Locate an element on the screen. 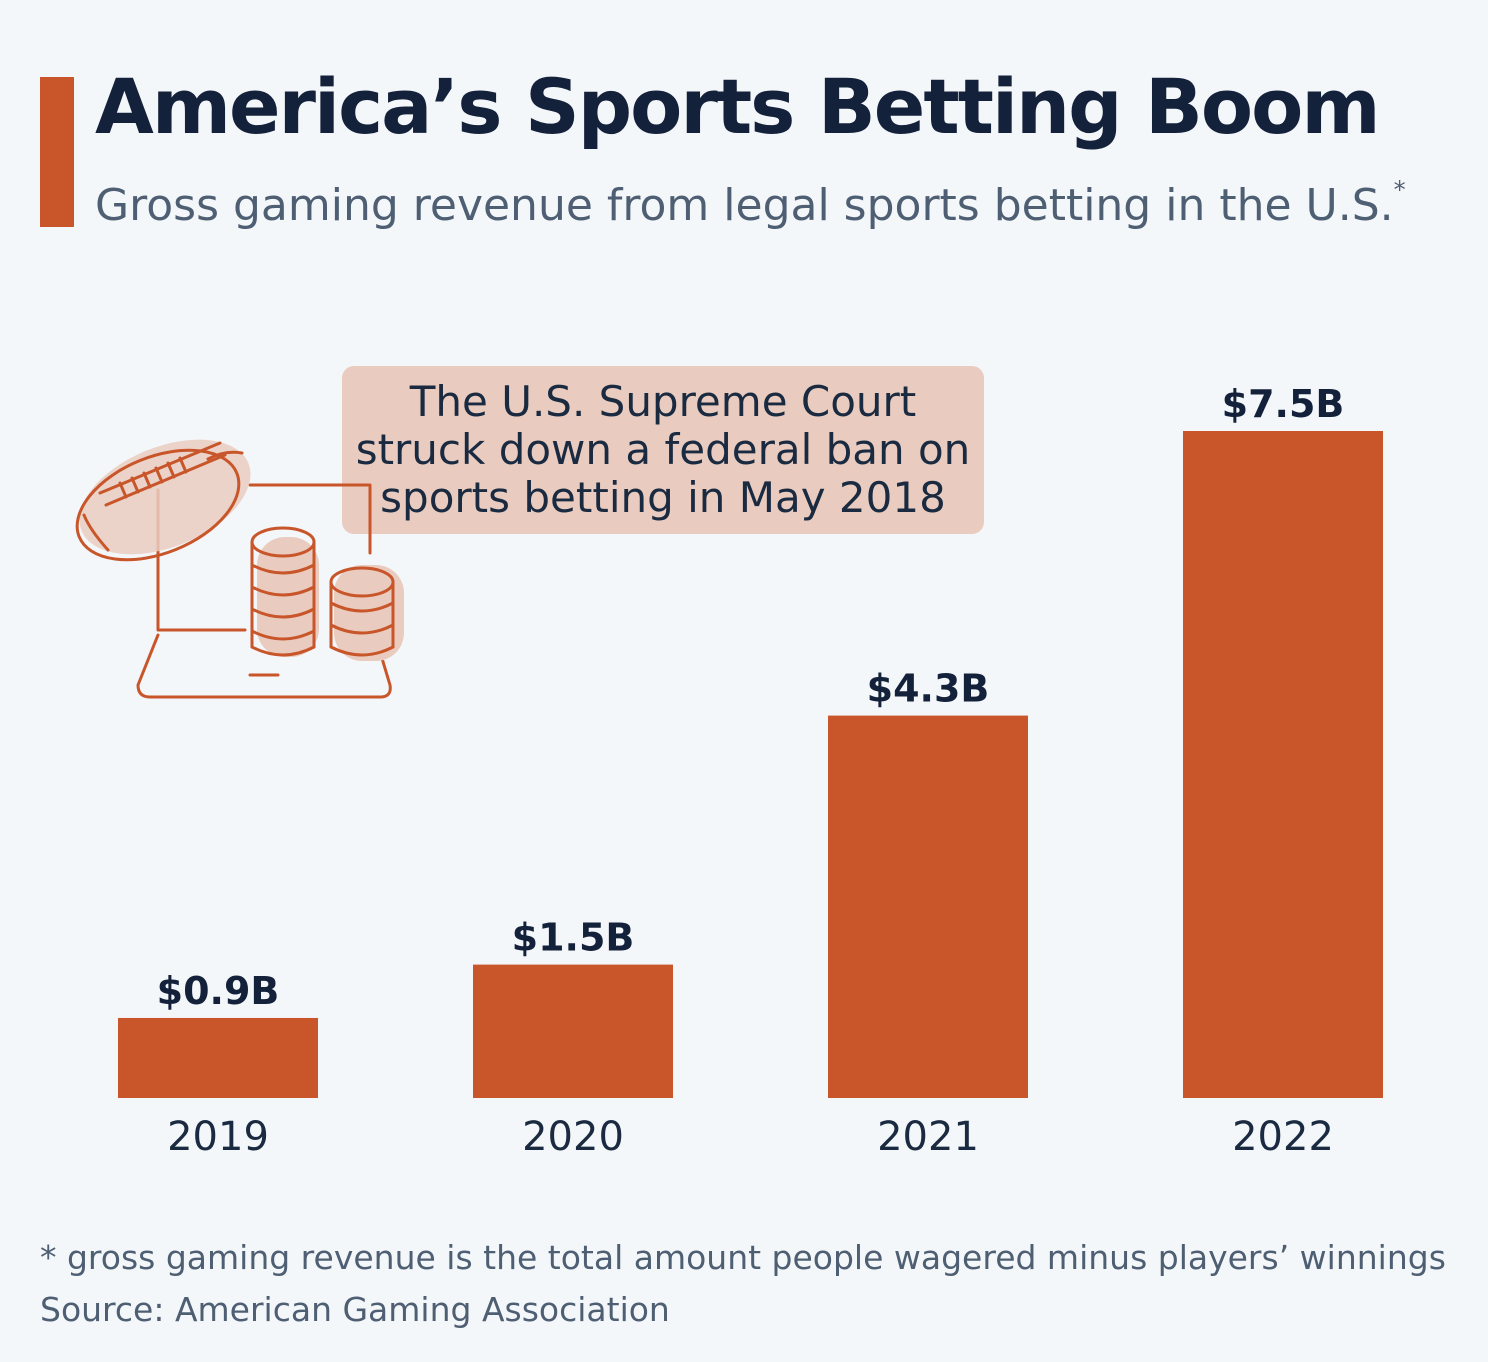 This screenshot has height=1362, width=1488. subtitle-footnote-marker: * is located at coordinates (1399, 190).